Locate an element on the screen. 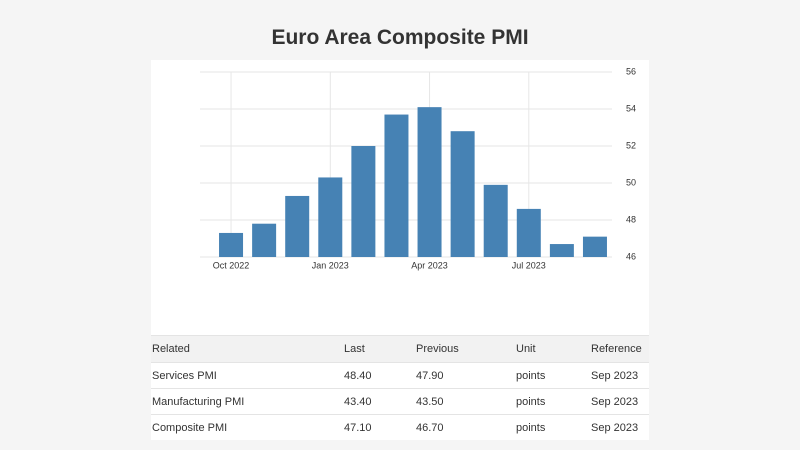 The height and width of the screenshot is (450, 800). table-cell: 47.10 is located at coordinates (379, 427).